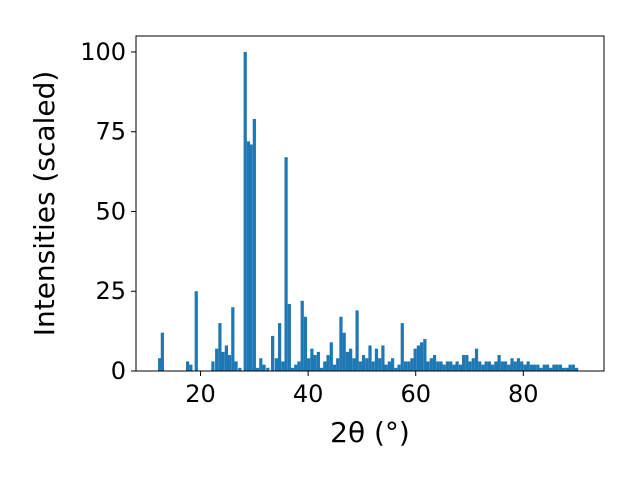  I want to click on y-axis-label: Intensities (scaled), so click(44, 204).